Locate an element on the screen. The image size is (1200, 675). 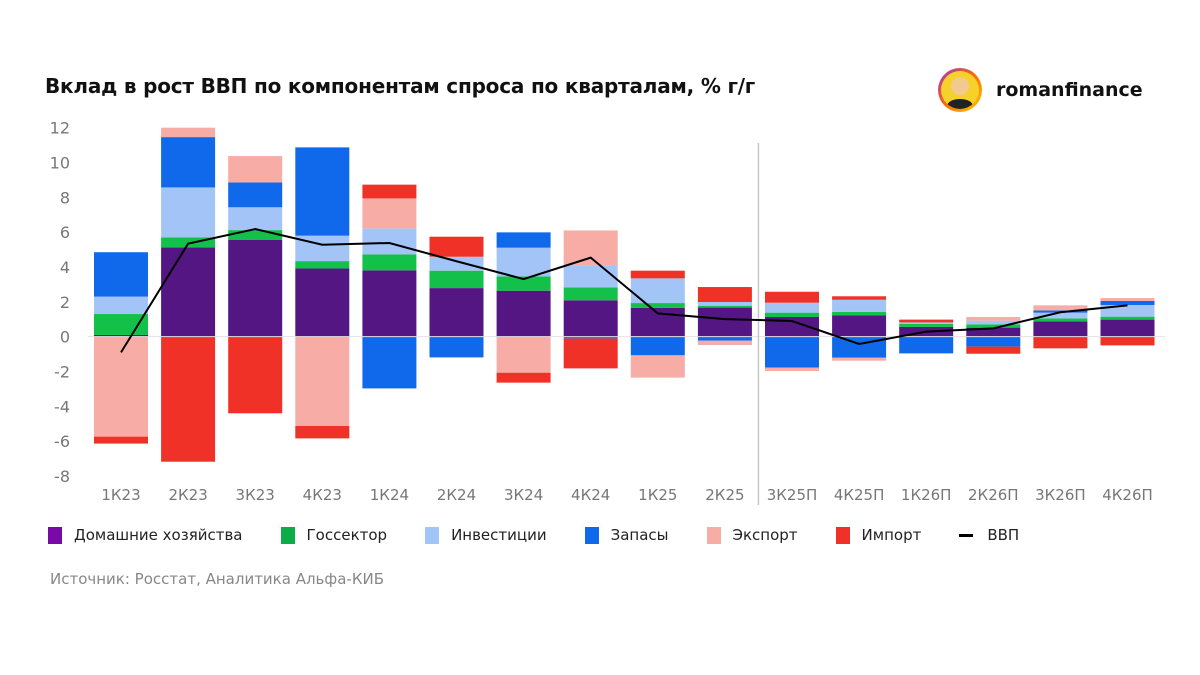
legend-label: Экспорт is located at coordinates (765, 535).